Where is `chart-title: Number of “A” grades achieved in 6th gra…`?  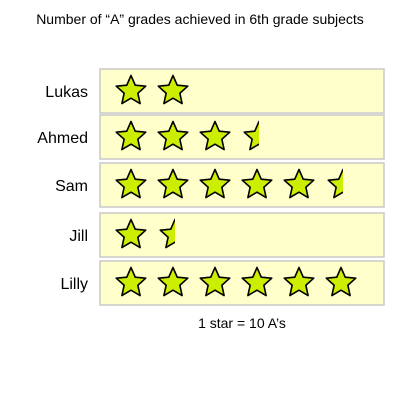 chart-title: Number of “A” grades achieved in 6th gra… is located at coordinates (200, 19).